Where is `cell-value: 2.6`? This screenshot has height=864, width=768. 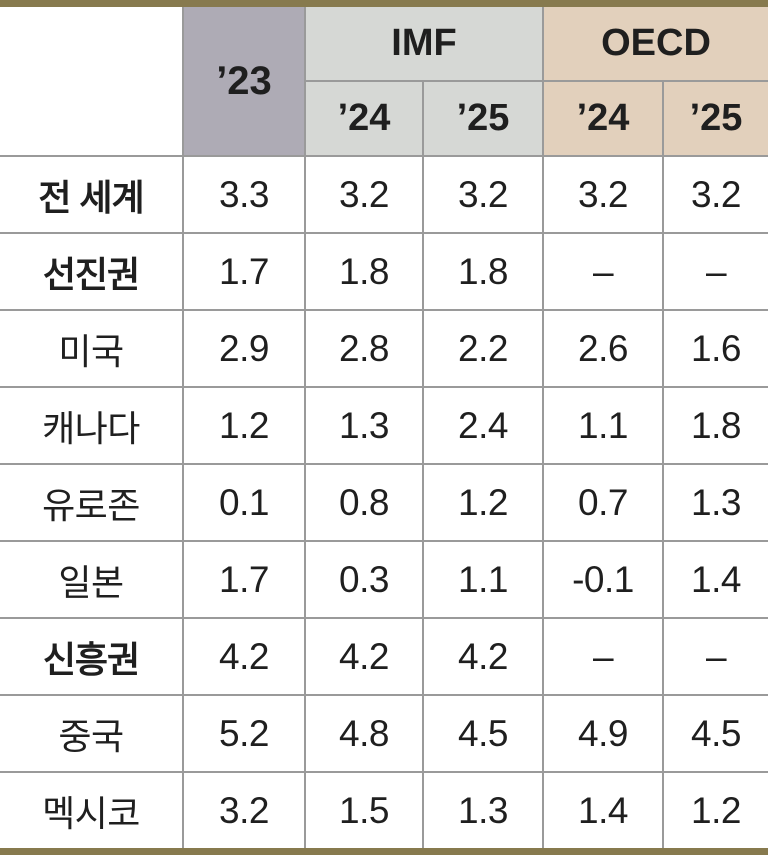
cell-value: 2.6 is located at coordinates (603, 348).